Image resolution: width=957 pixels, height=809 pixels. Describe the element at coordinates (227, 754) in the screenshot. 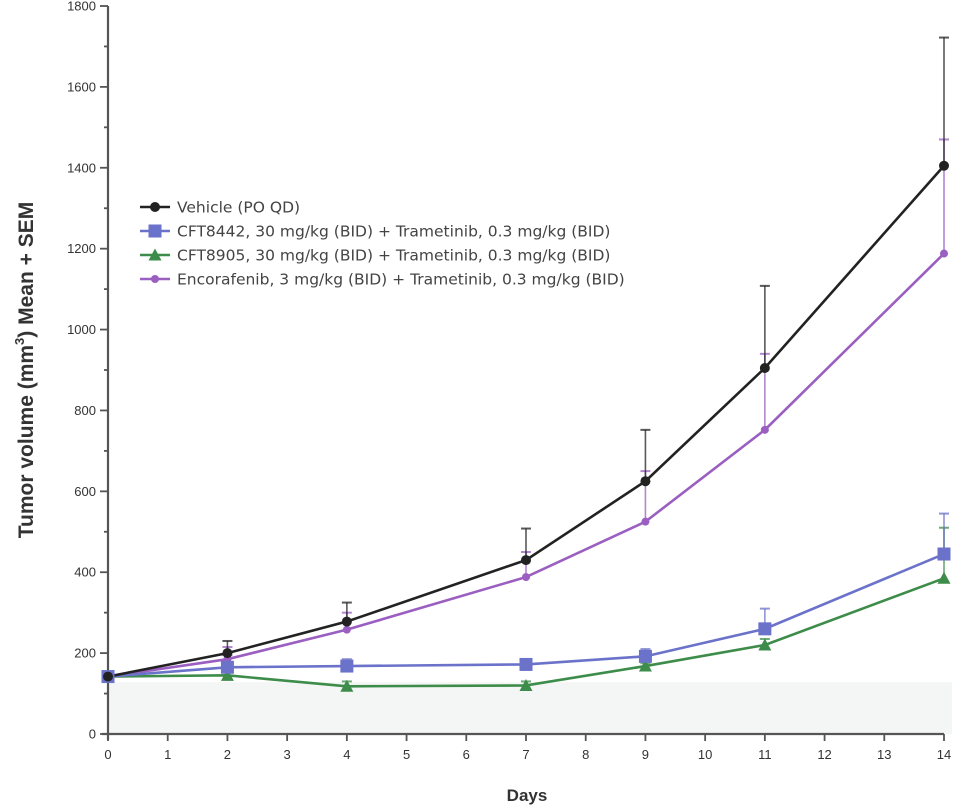

I see `x-tick-label: 2` at that location.